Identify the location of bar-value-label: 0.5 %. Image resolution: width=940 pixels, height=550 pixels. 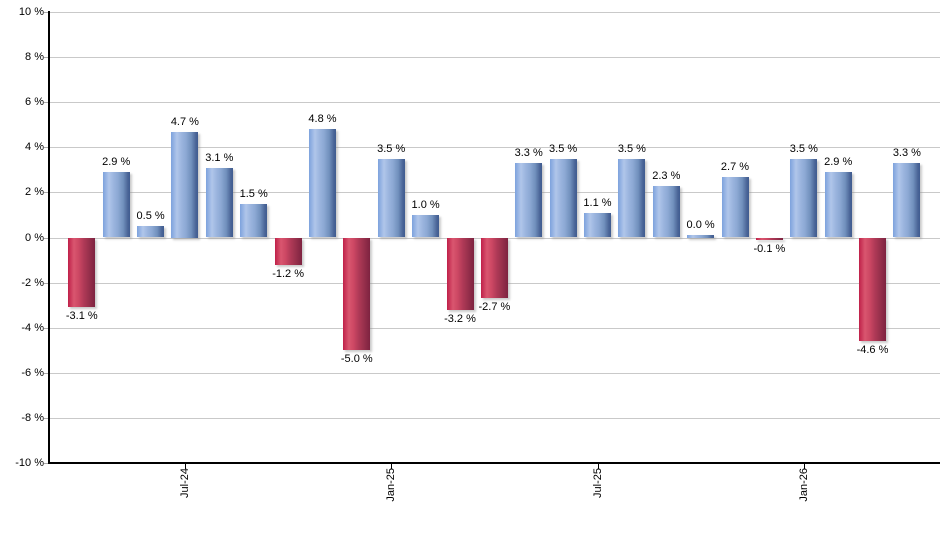
(150, 216).